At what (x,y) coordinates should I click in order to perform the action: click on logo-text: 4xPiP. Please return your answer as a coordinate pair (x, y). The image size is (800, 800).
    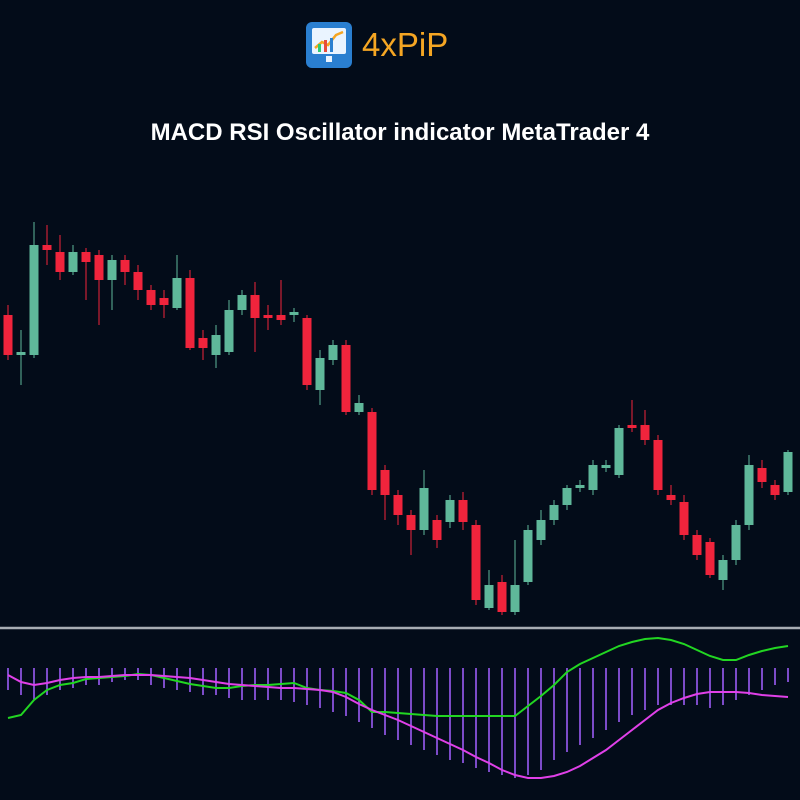
    Looking at the image, I should click on (405, 44).